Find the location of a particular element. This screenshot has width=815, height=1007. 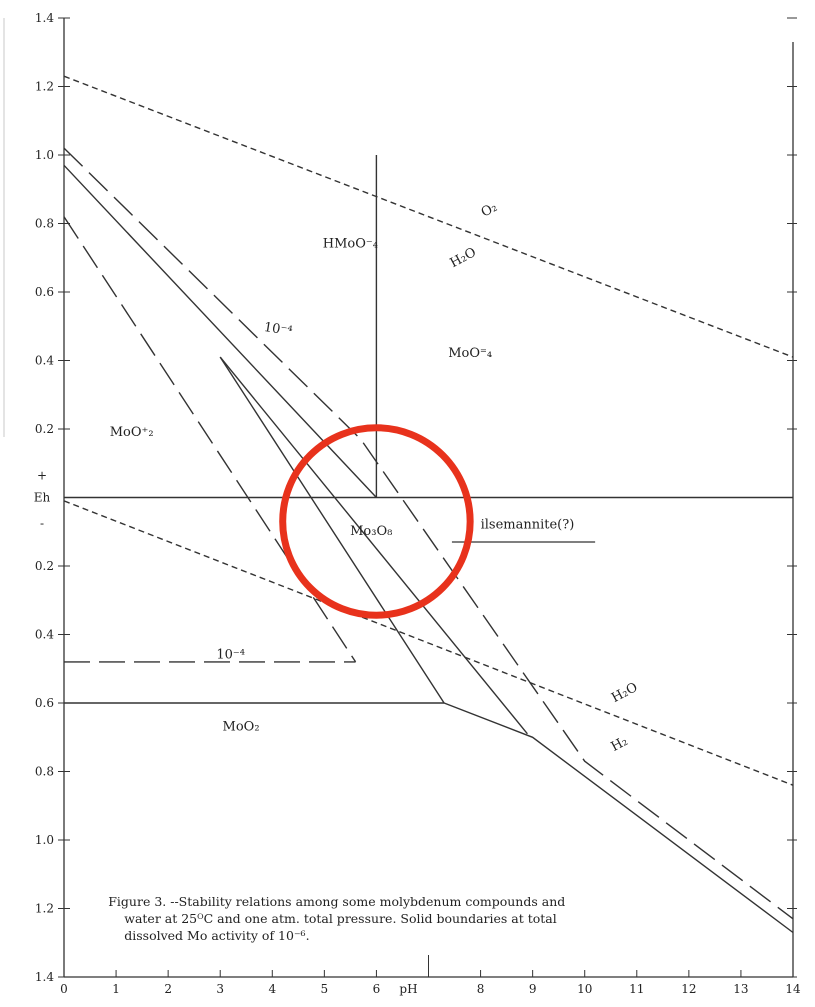

plot-label: HMoO⁻₄ is located at coordinates (350, 243).